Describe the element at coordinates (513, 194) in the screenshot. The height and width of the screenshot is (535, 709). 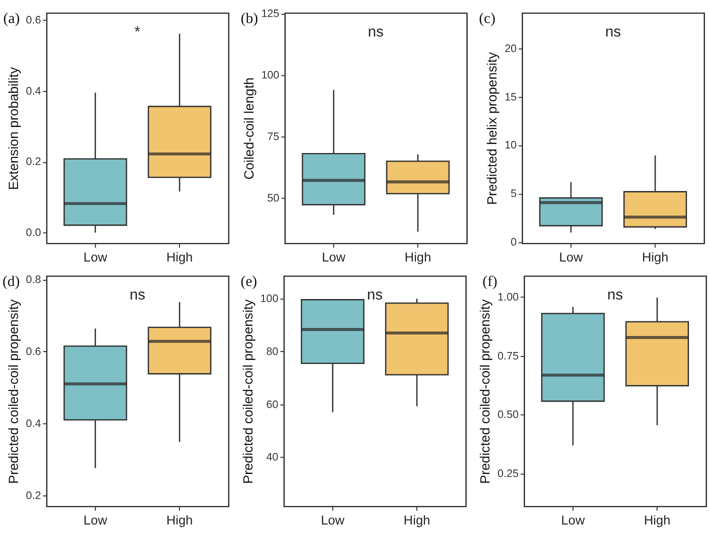
I see `y-tick-label: 5` at that location.